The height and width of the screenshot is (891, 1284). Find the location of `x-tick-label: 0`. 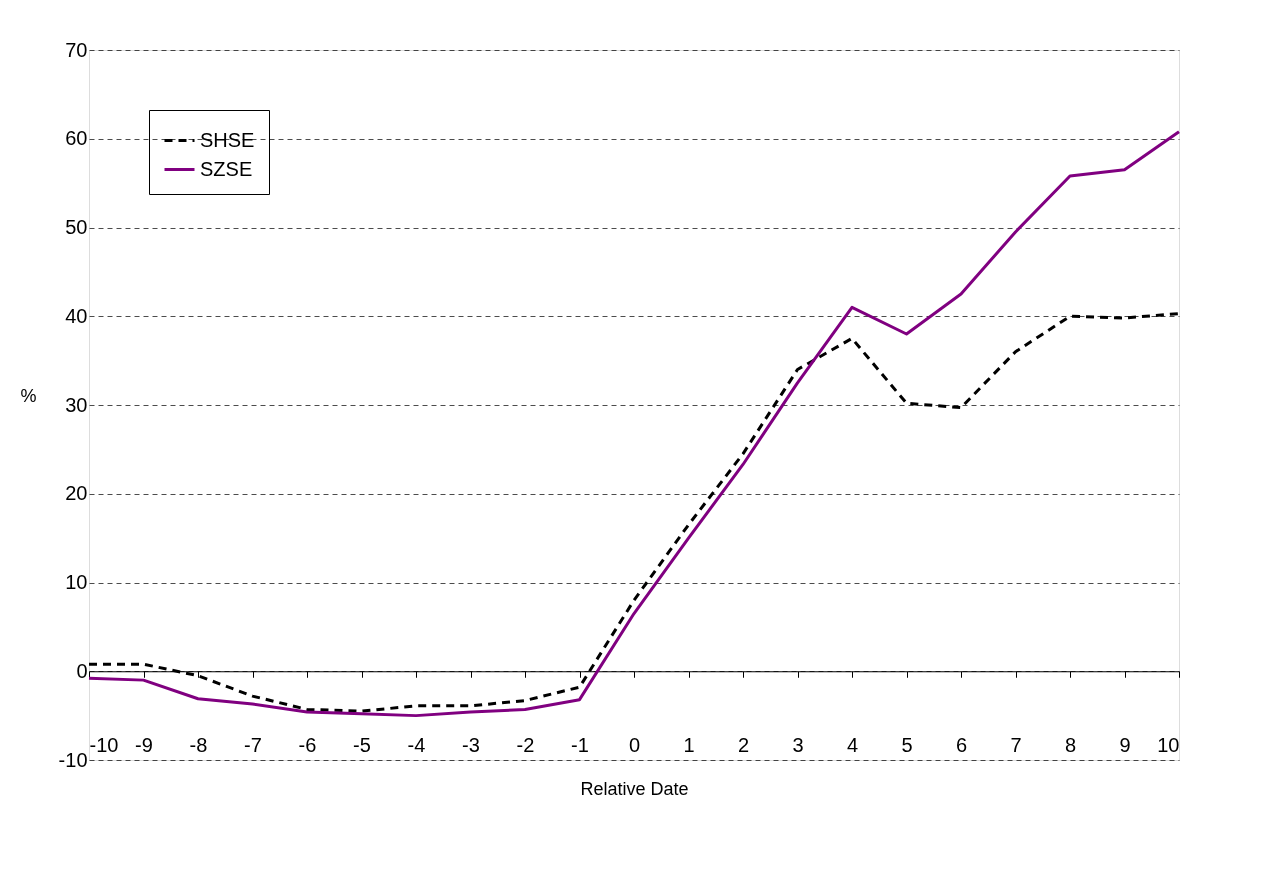

x-tick-label: 0 is located at coordinates (634, 744).